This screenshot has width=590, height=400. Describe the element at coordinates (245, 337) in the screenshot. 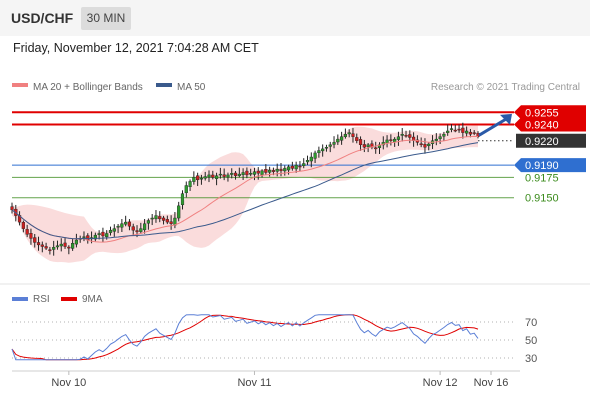

I see `rsi-ma-line` at that location.